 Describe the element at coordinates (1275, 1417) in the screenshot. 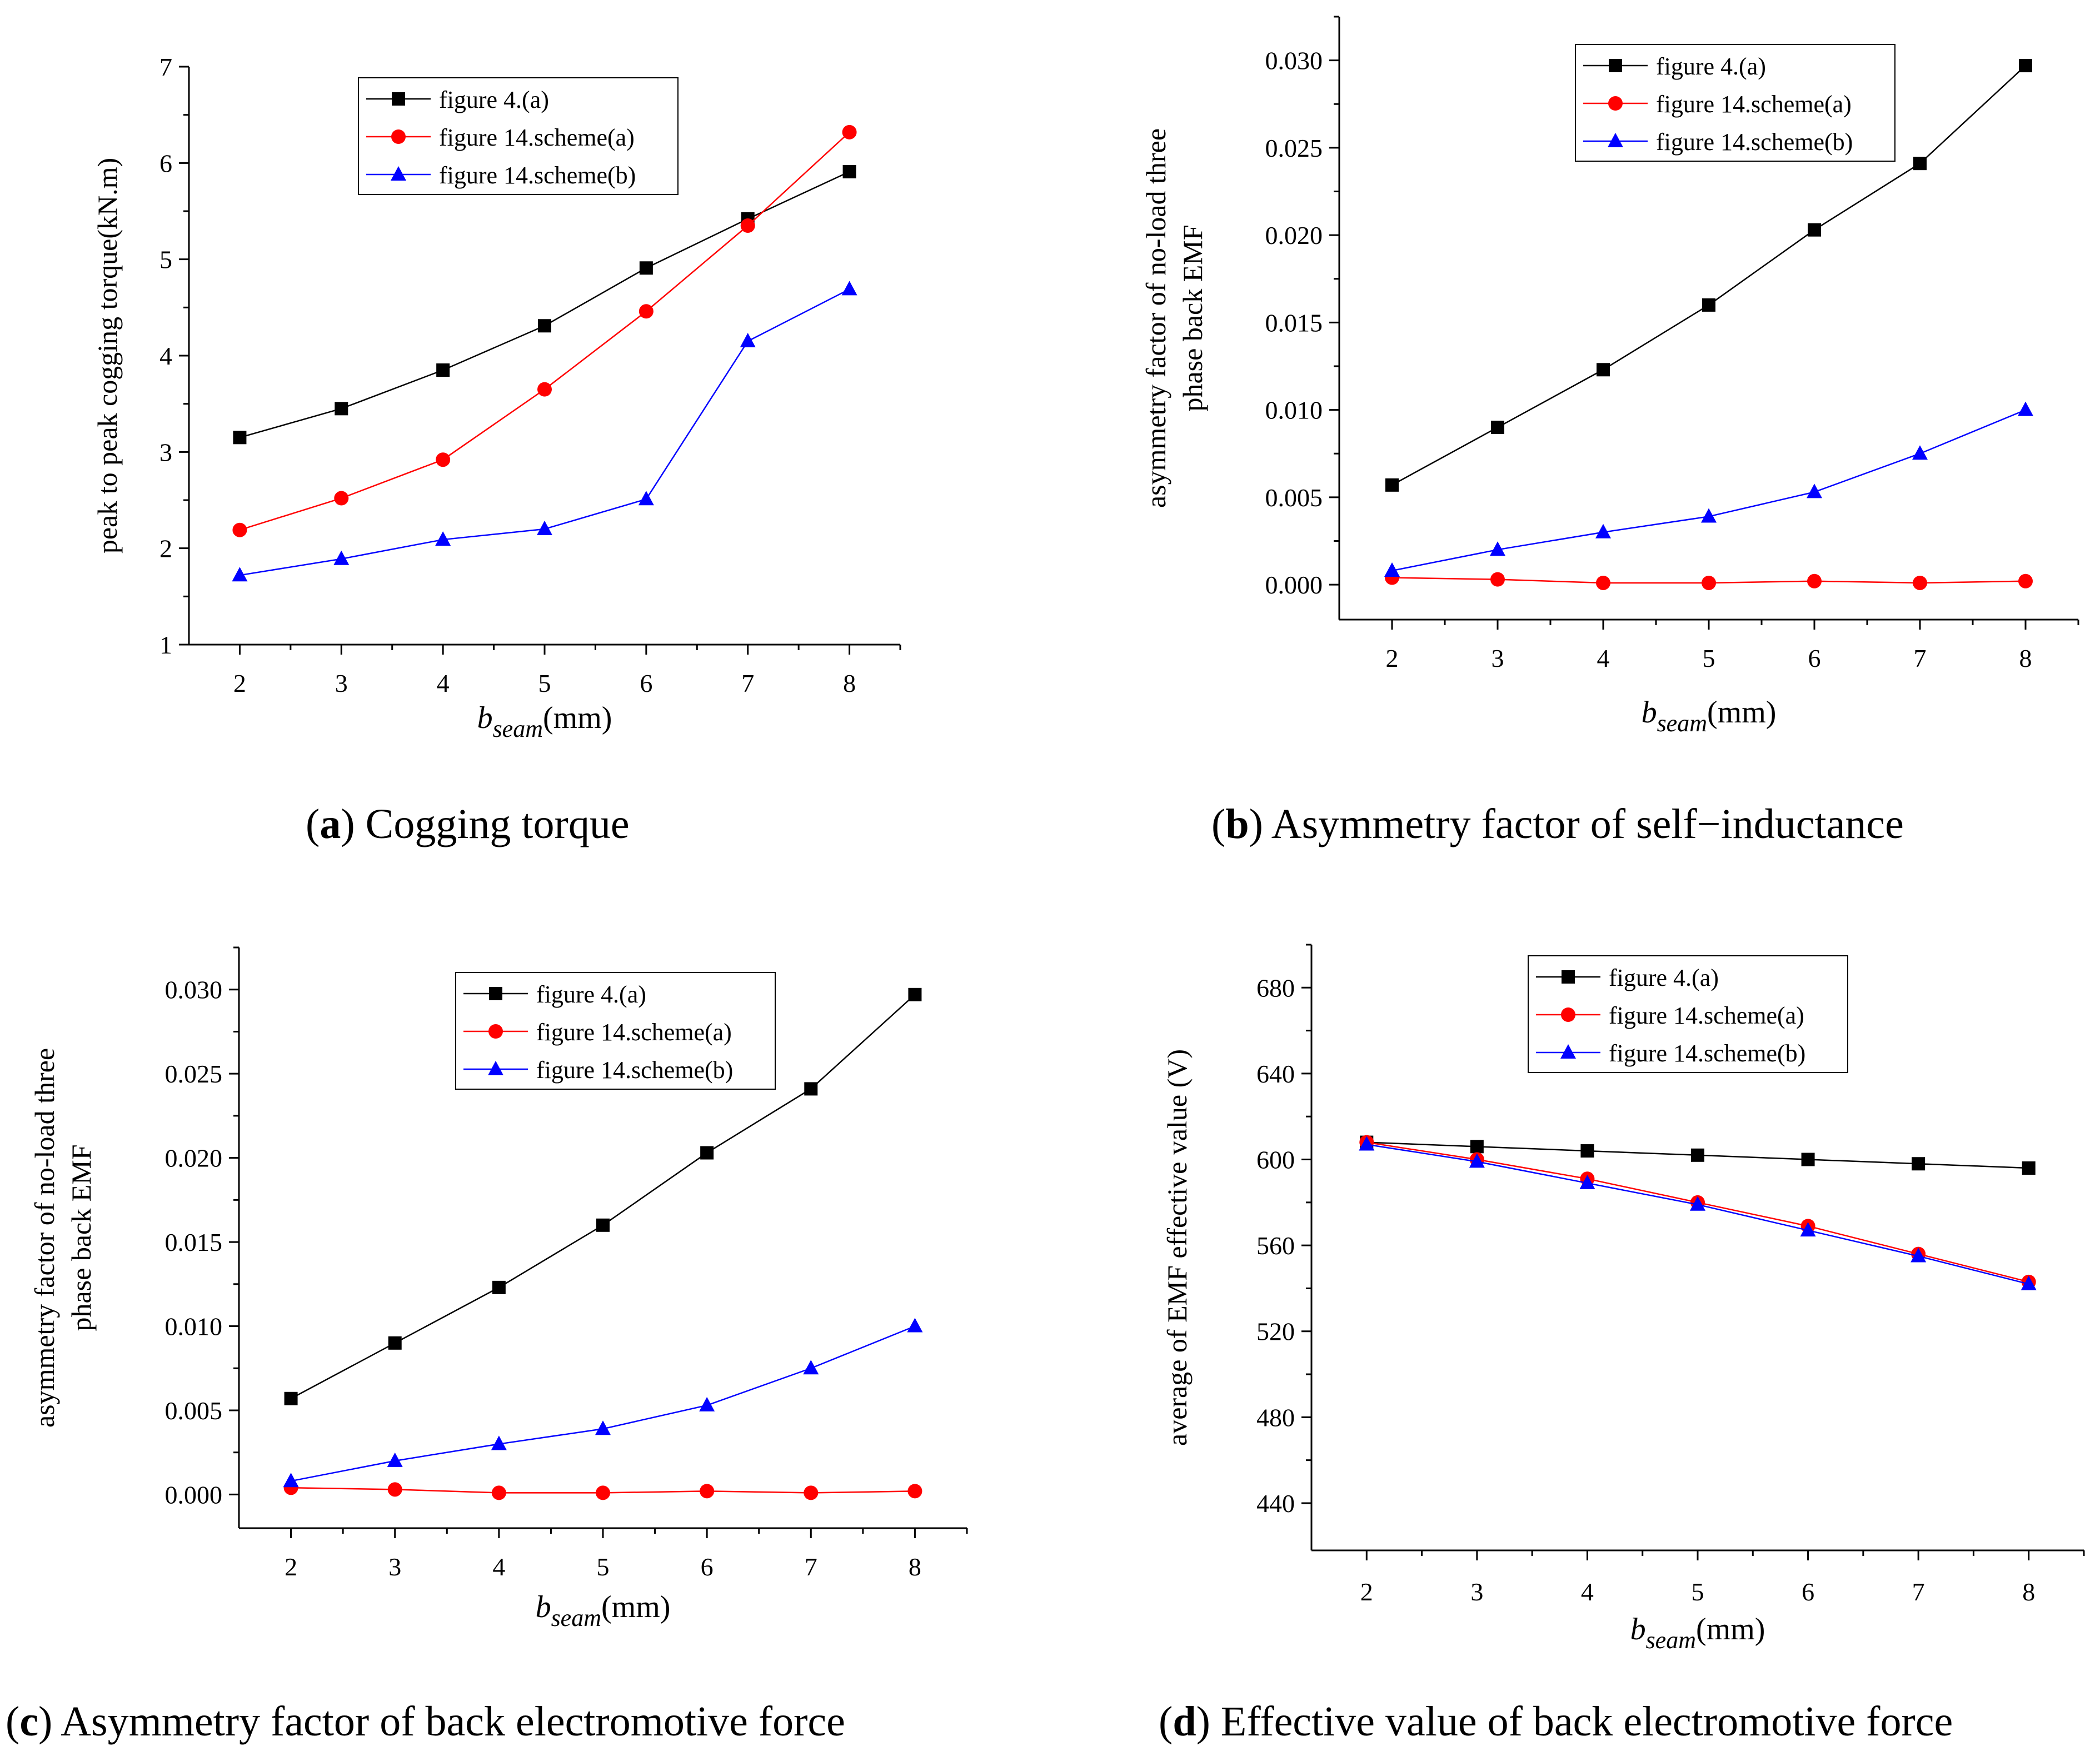

I see `y-tick-label: 480` at that location.